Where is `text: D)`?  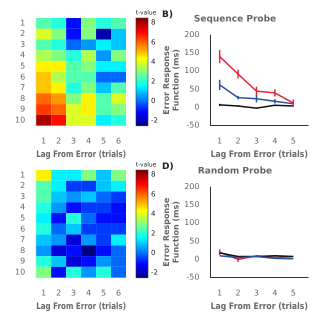
text: D) is located at coordinates (168, 167).